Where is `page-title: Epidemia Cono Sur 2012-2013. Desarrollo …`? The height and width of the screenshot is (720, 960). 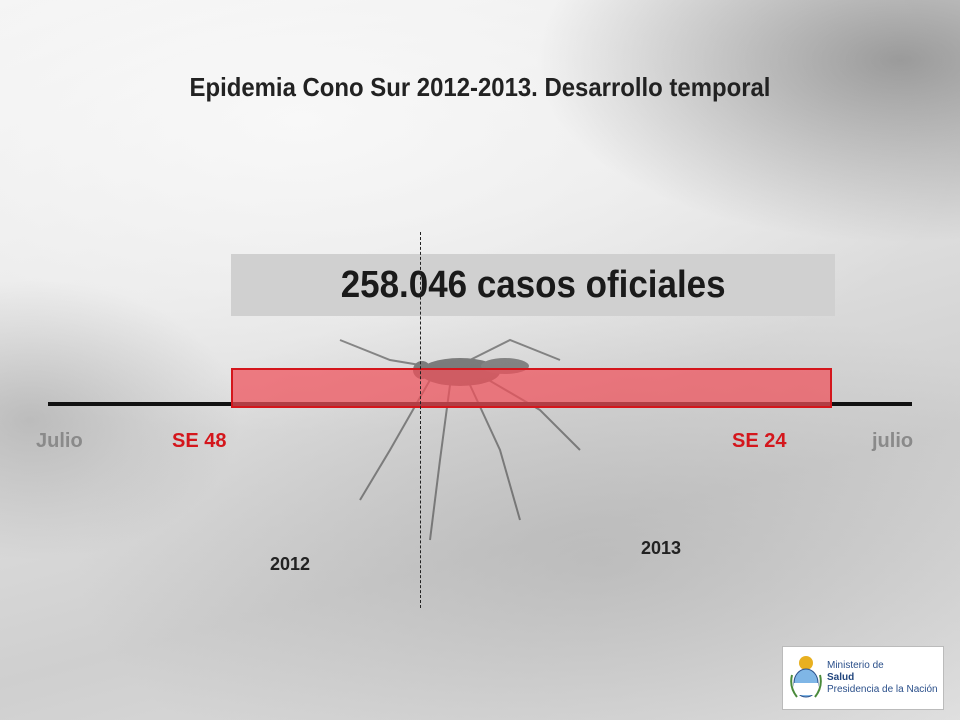
page-title: Epidemia Cono Sur 2012-2013. Desarrollo … is located at coordinates (480, 87).